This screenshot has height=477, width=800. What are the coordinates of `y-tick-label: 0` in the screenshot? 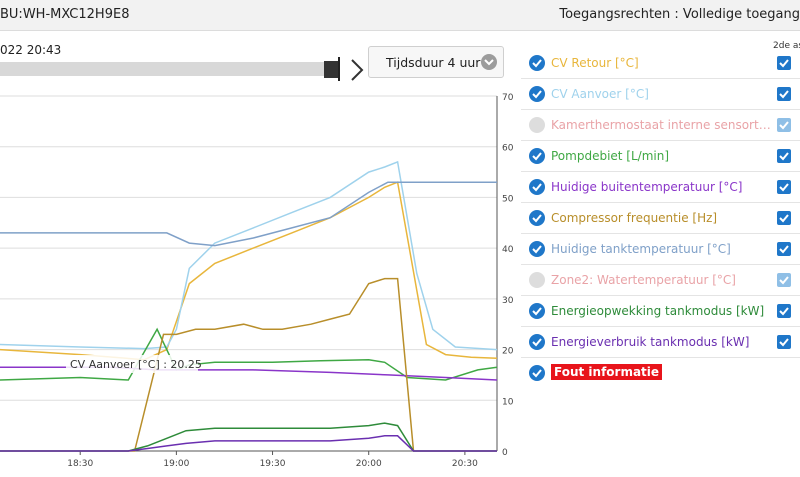 It's located at (505, 453).